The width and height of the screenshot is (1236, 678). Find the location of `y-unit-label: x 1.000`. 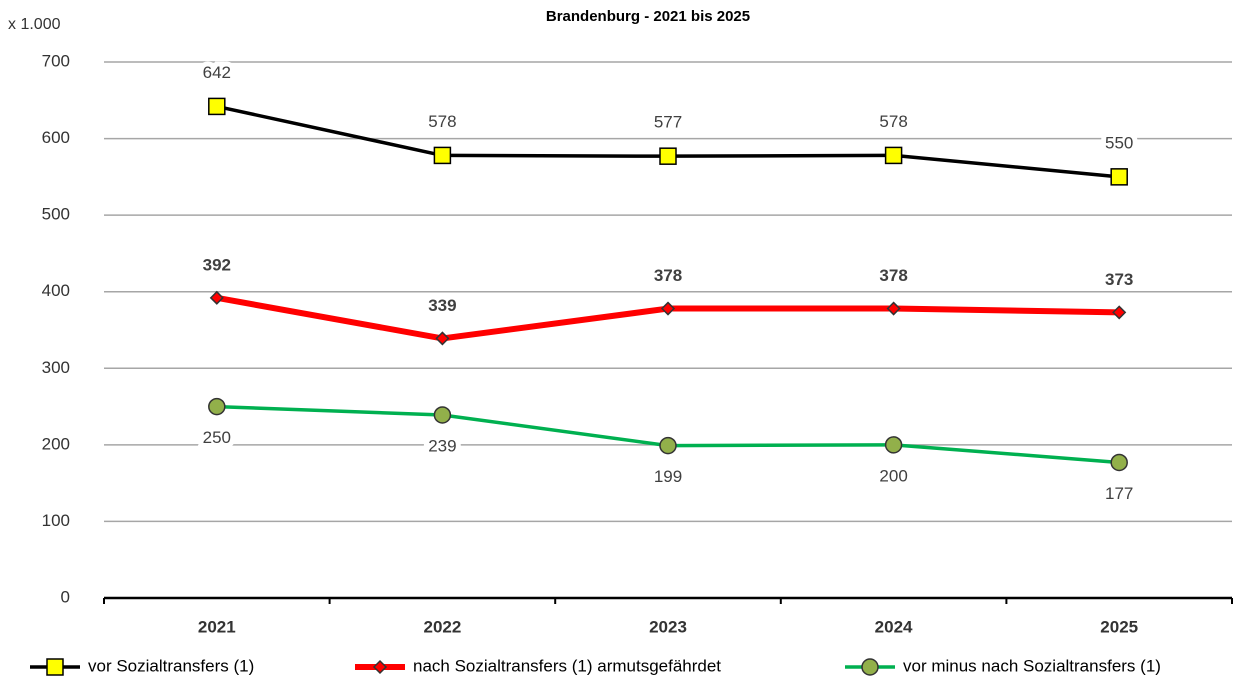

y-unit-label: x 1.000 is located at coordinates (34, 24).